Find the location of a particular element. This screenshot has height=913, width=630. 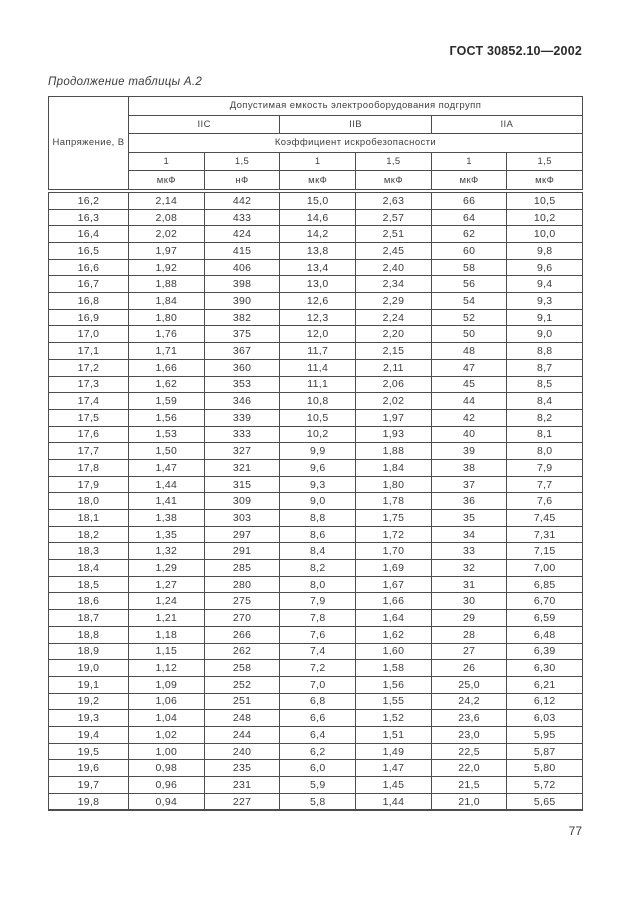

table-cell: 22,0 is located at coordinates (469, 768).